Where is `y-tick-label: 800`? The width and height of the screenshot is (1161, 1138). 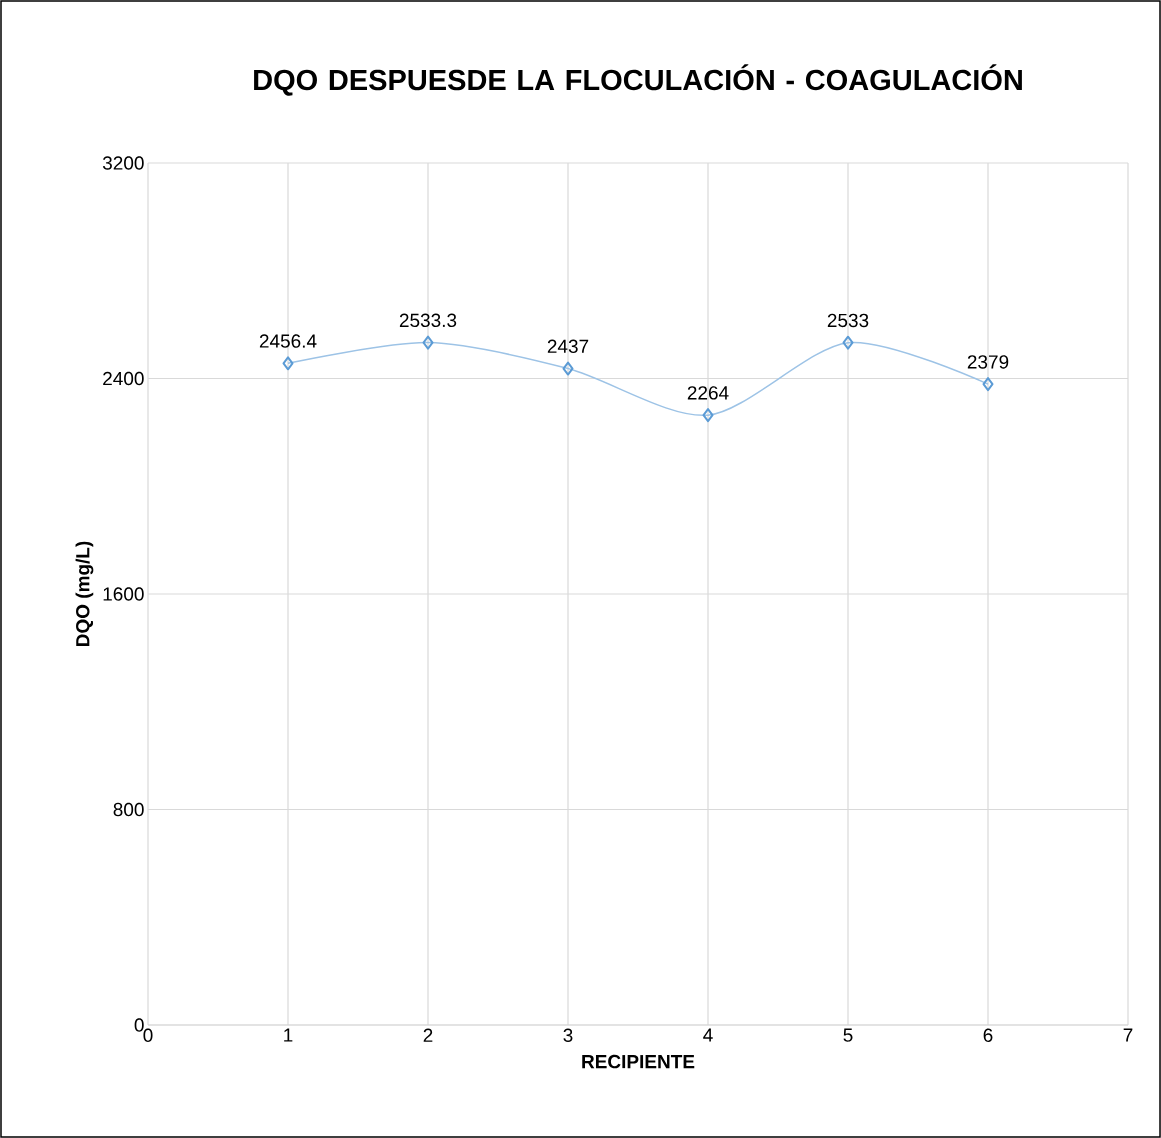
y-tick-label: 800 is located at coordinates (128, 809).